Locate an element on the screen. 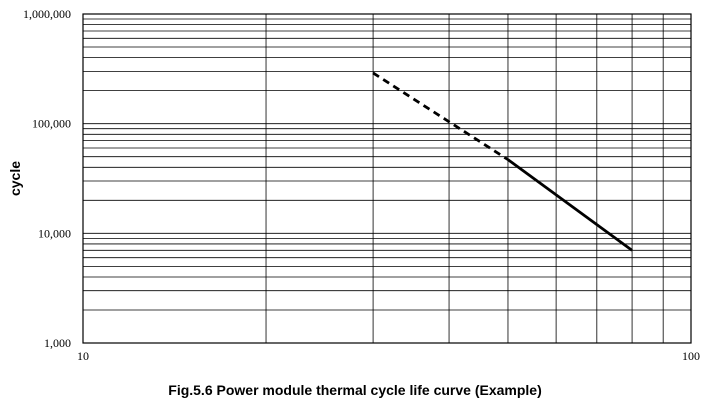  x-tick-label-10: 10 is located at coordinates (83, 356).